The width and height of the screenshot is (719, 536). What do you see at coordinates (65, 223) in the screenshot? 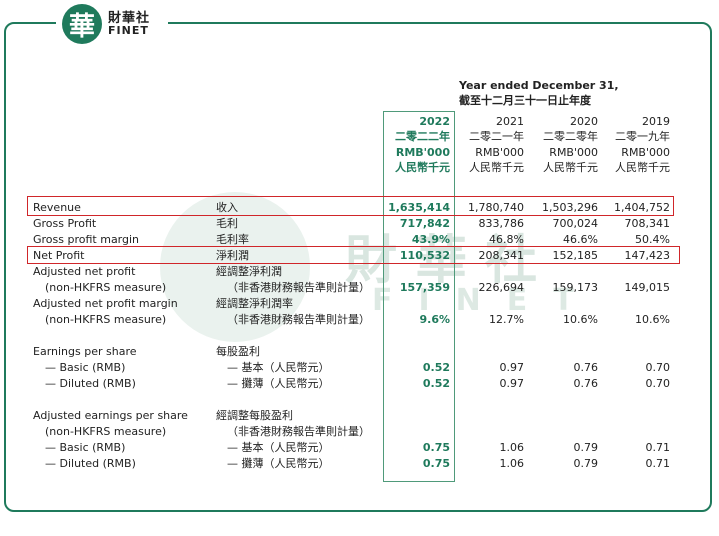
I see `row-label-en: Gross Profit` at bounding box center [65, 223].